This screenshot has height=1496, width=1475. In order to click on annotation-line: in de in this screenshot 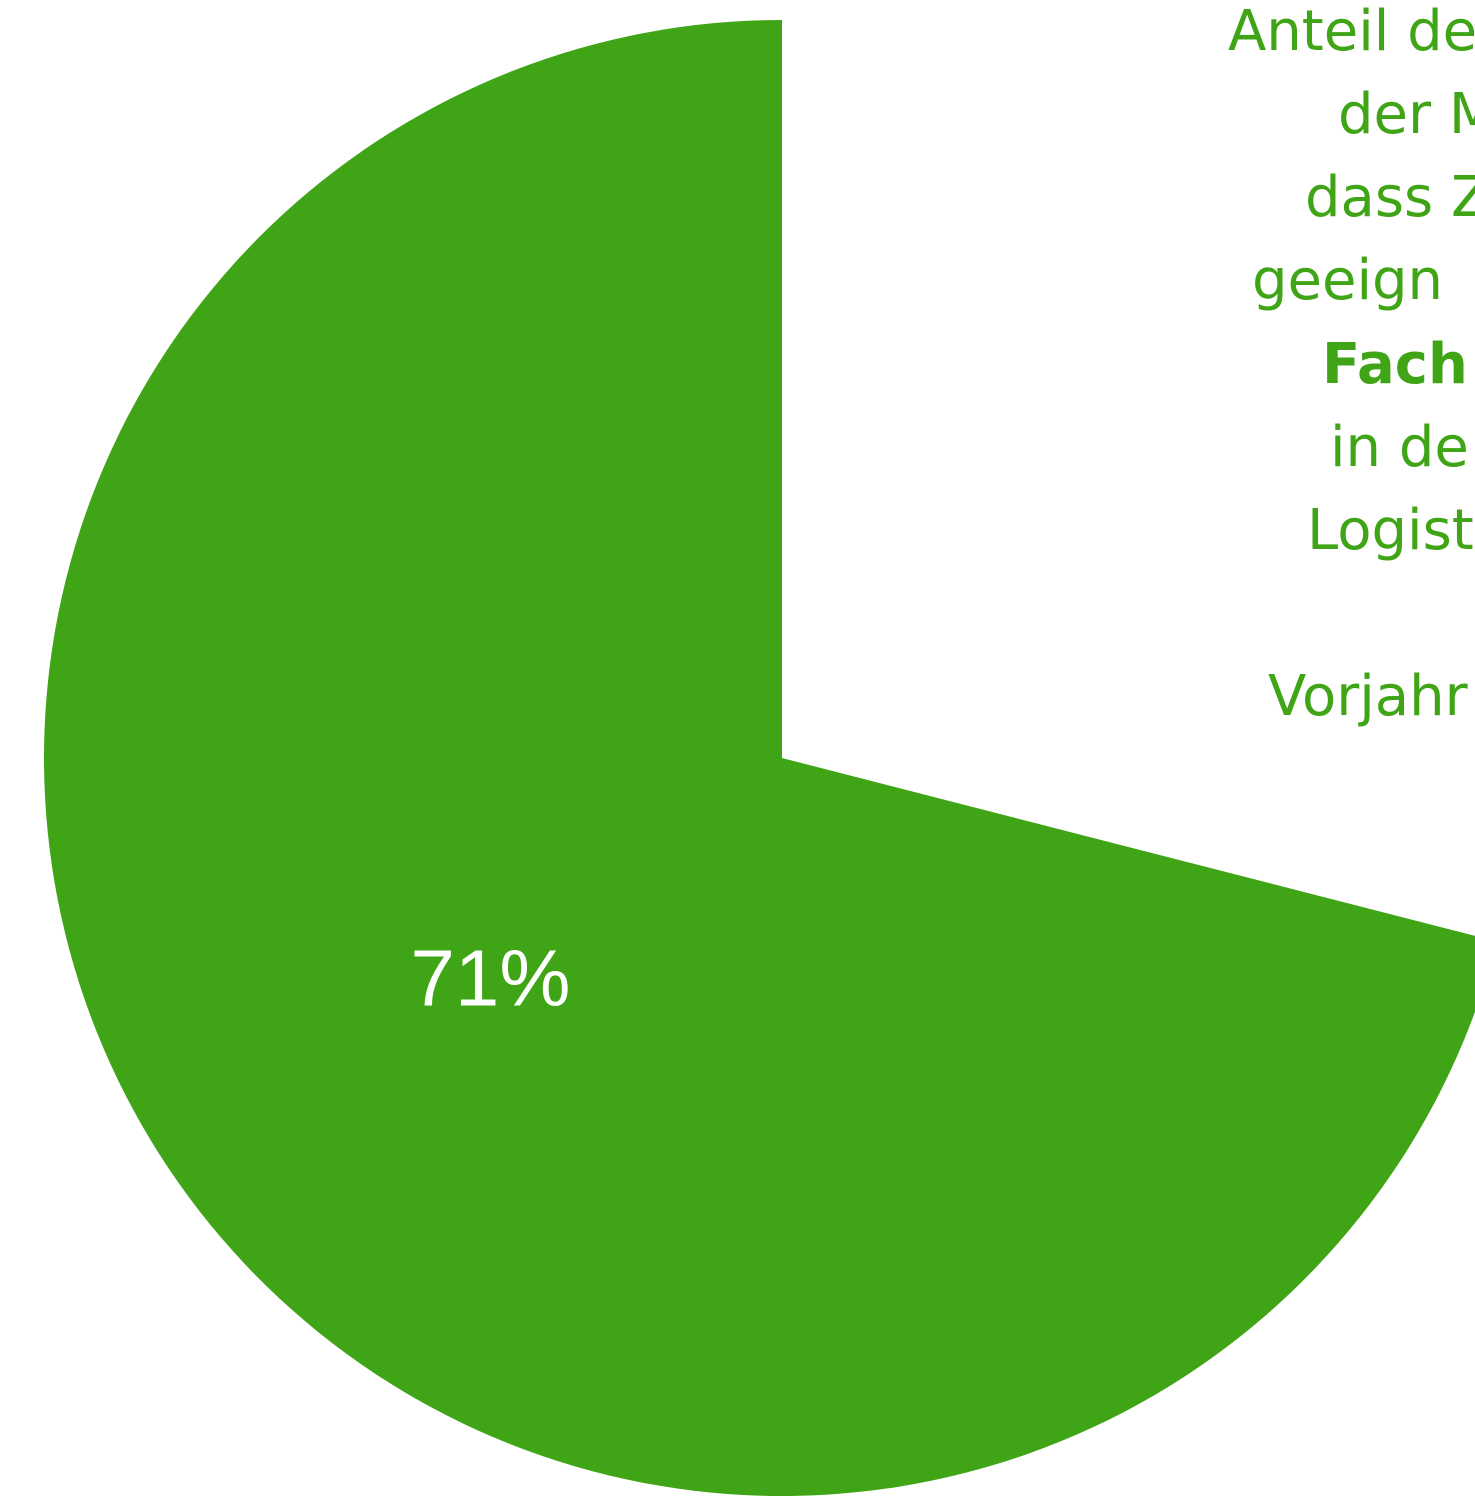, I will do `click(1399, 447)`.